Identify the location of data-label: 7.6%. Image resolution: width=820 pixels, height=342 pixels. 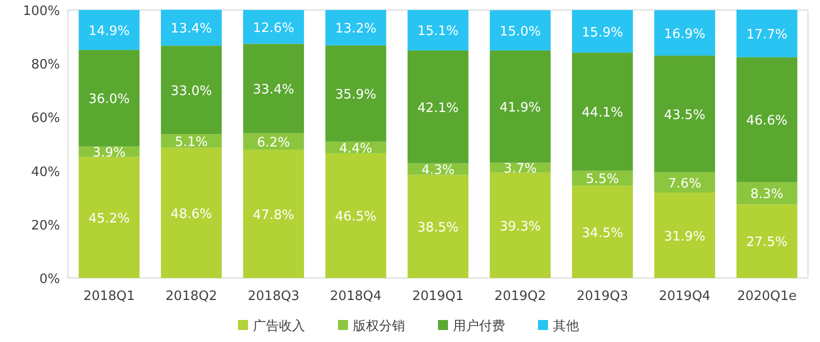
(685, 184).